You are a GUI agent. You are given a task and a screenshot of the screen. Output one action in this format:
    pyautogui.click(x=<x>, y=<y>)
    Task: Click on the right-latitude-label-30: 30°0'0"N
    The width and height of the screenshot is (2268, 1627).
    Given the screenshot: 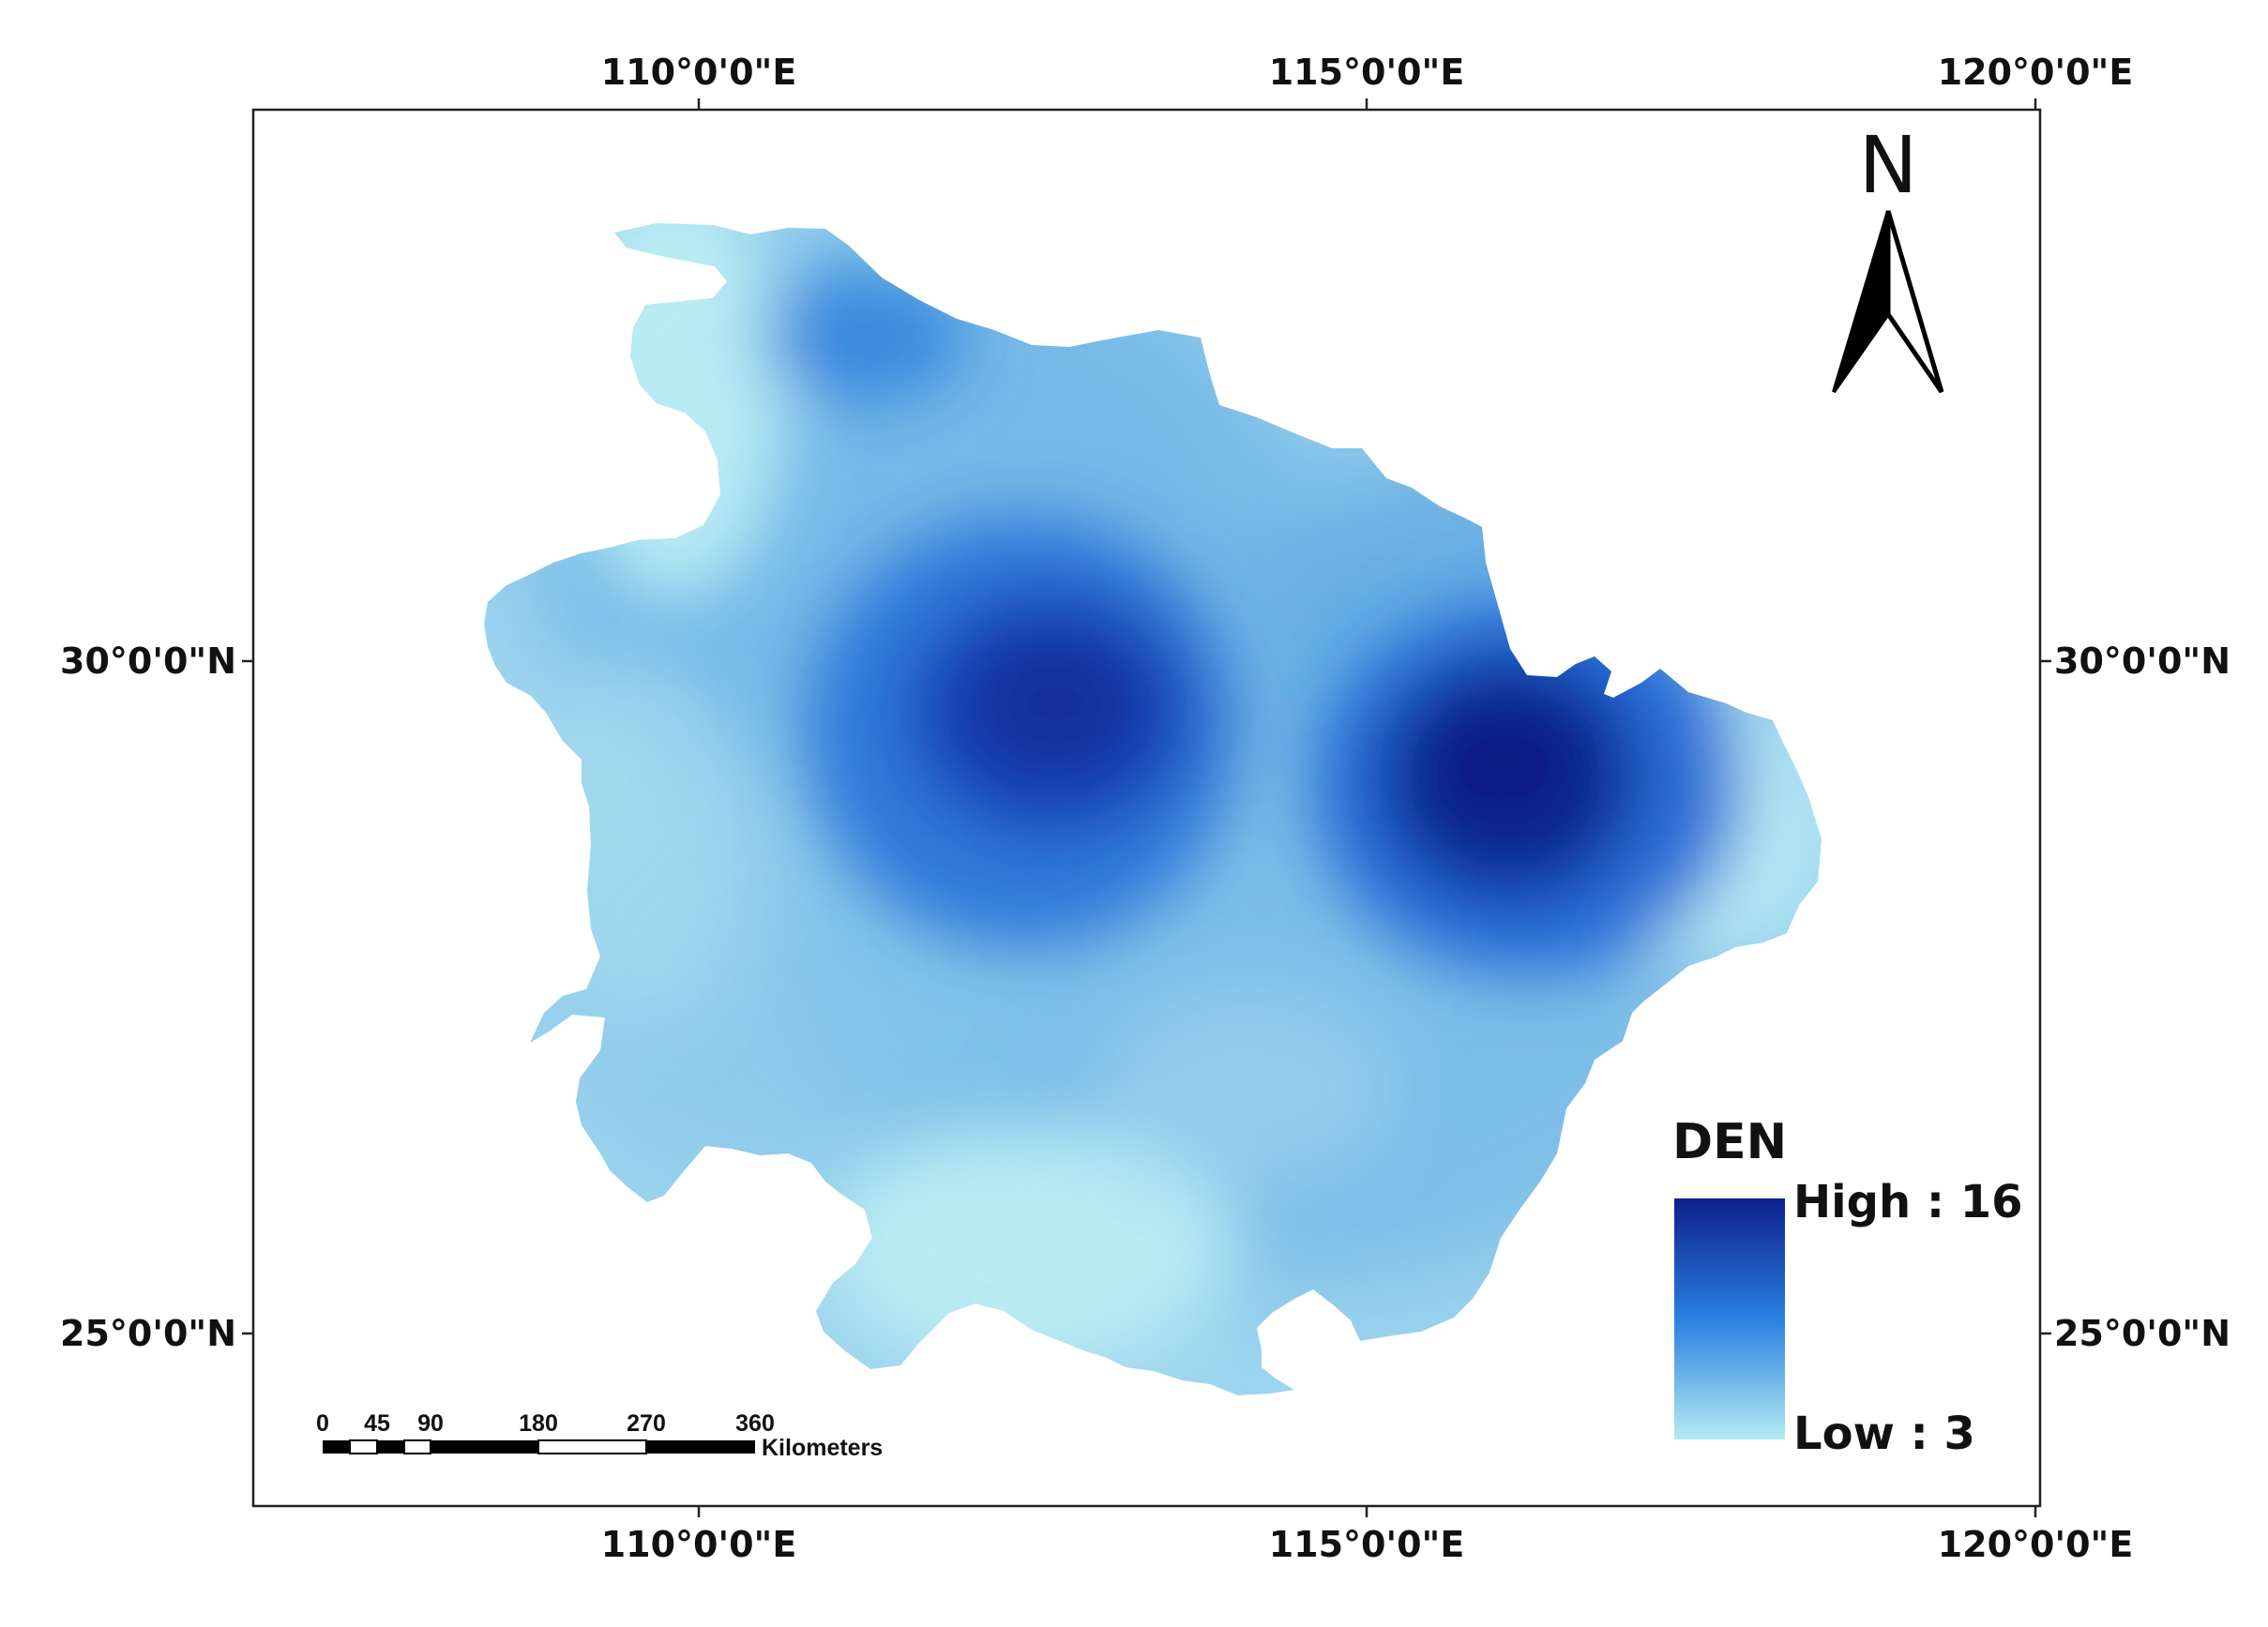 What is the action you would take?
    pyautogui.click(x=2142, y=661)
    